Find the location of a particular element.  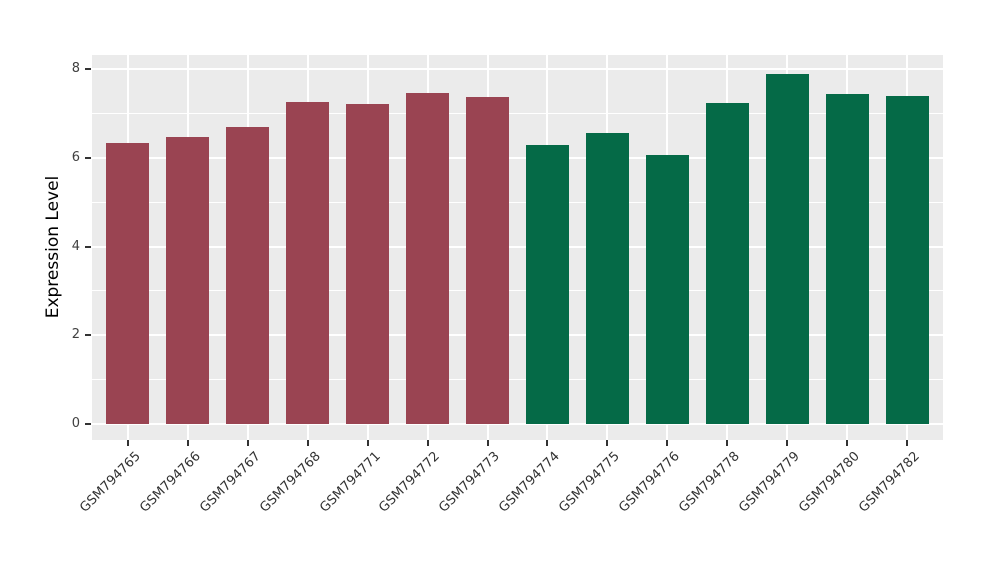

y-tick-label: 6 is located at coordinates (75, 157).